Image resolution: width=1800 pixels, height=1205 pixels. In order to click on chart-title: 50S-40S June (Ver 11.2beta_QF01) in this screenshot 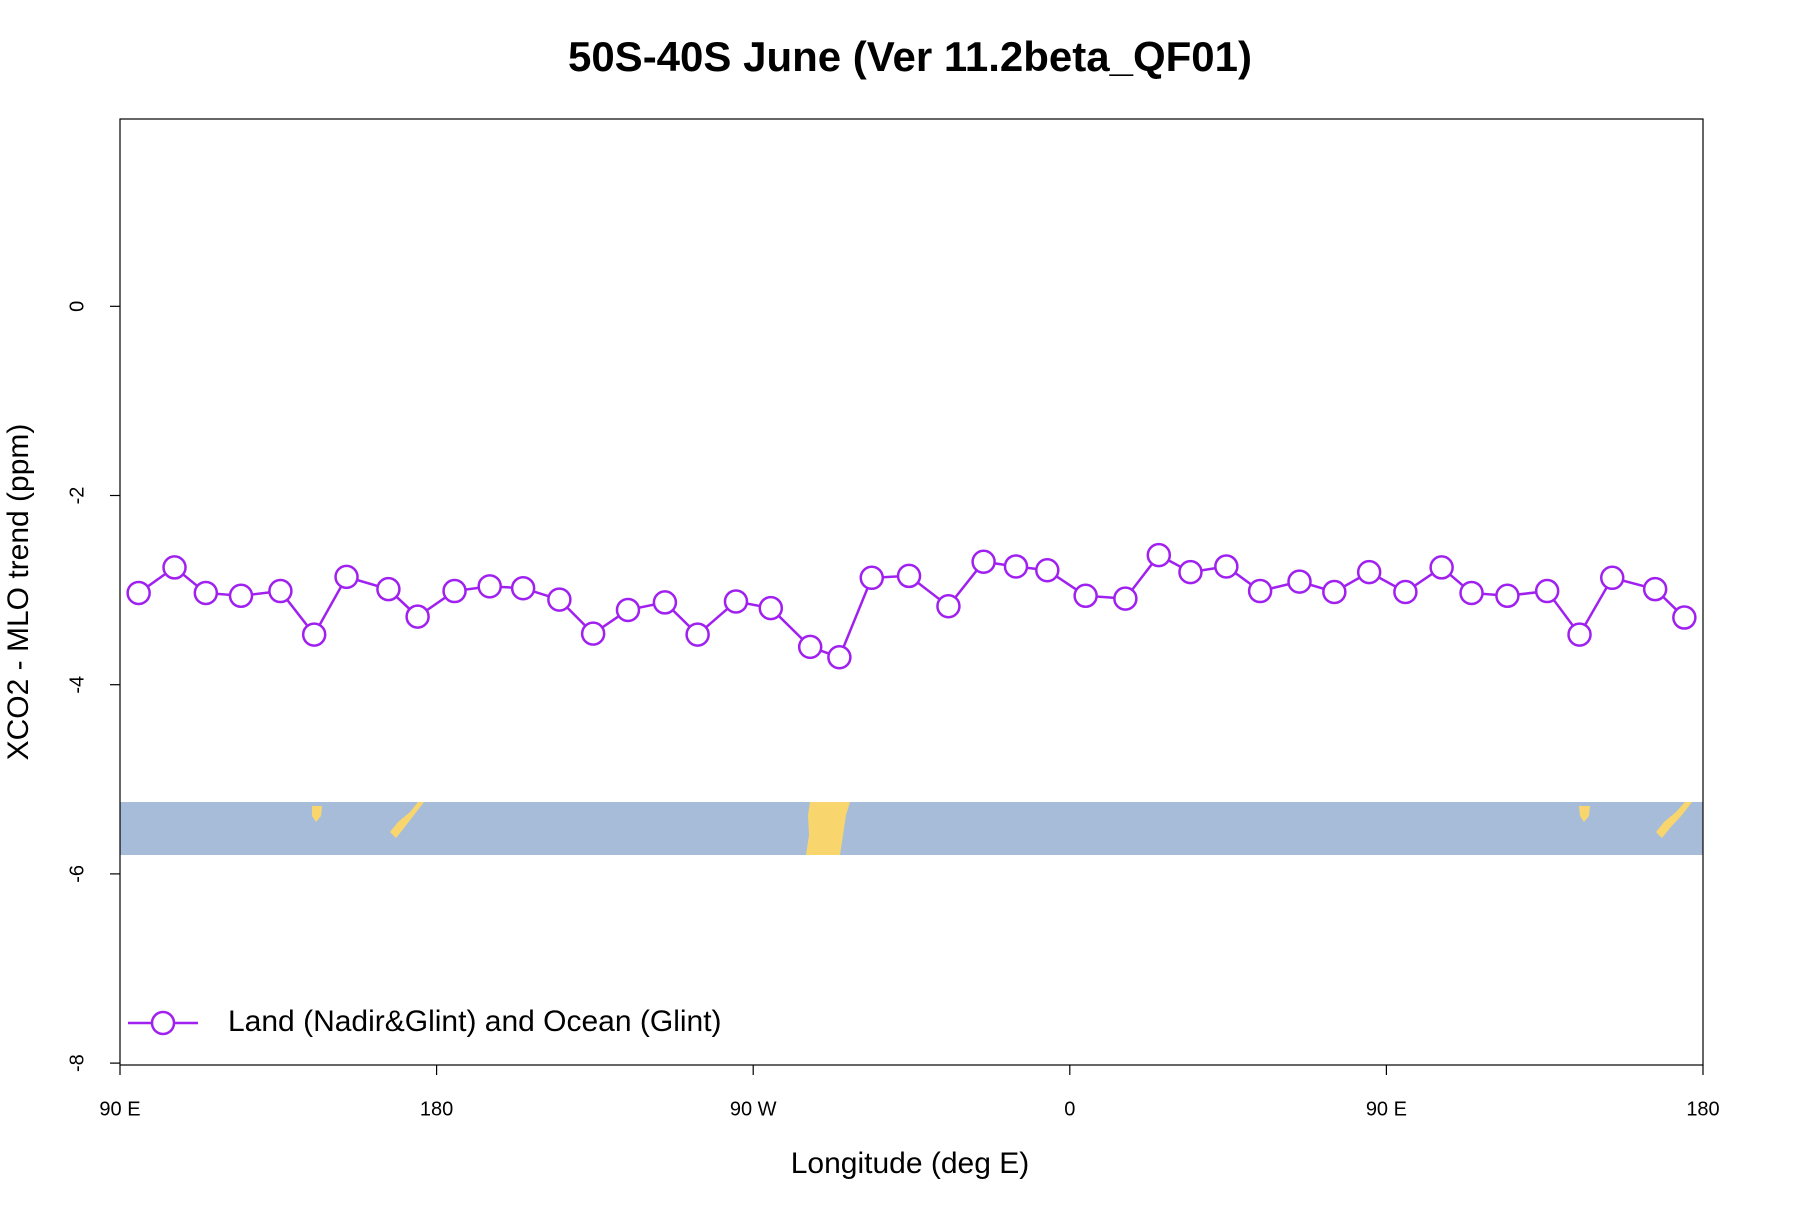, I will do `click(910, 56)`.